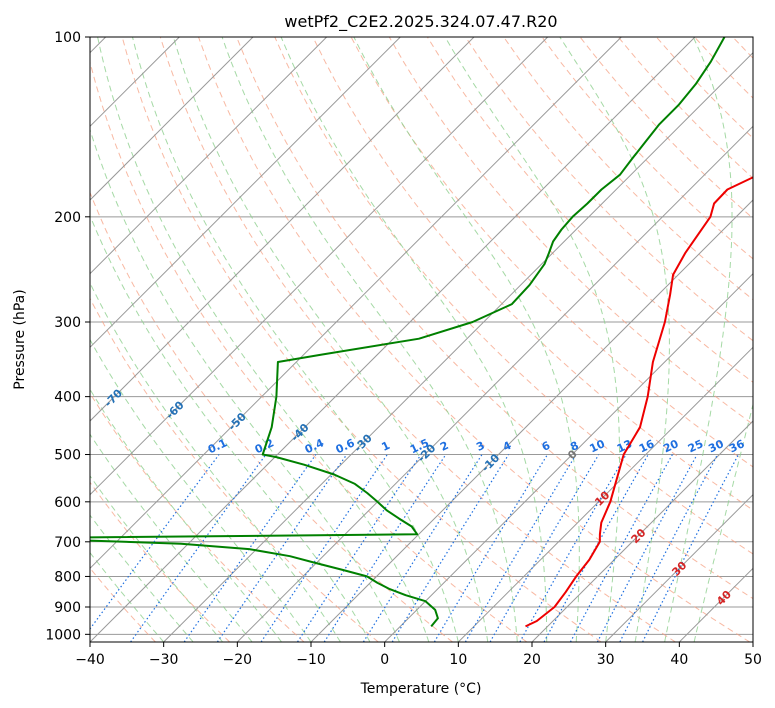 This screenshot has height=708, width=775. What do you see at coordinates (624, 446) in the screenshot?
I see `mixing-ratio-label: 13` at bounding box center [624, 446].